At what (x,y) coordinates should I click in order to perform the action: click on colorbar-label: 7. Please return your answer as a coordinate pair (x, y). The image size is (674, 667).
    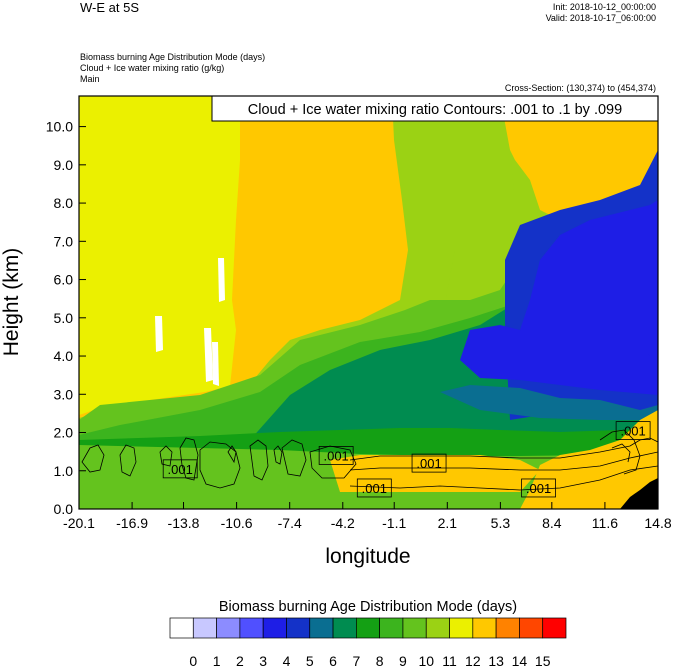
    Looking at the image, I should click on (356, 660).